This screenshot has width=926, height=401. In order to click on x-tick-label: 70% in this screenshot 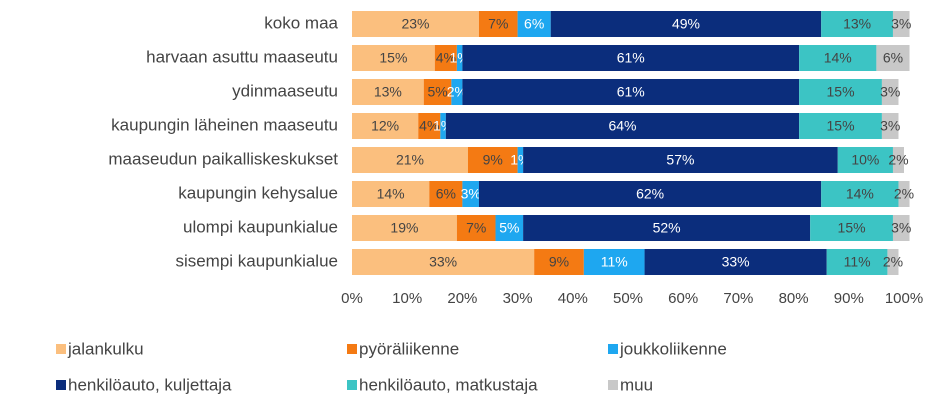, I will do `click(738, 298)`.